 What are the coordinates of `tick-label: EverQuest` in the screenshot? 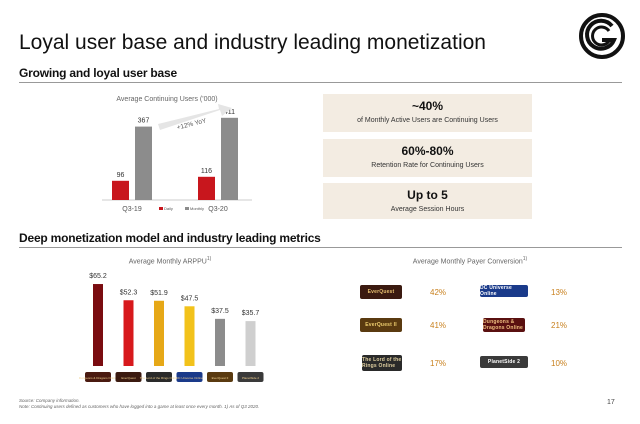 It's located at (128, 378).